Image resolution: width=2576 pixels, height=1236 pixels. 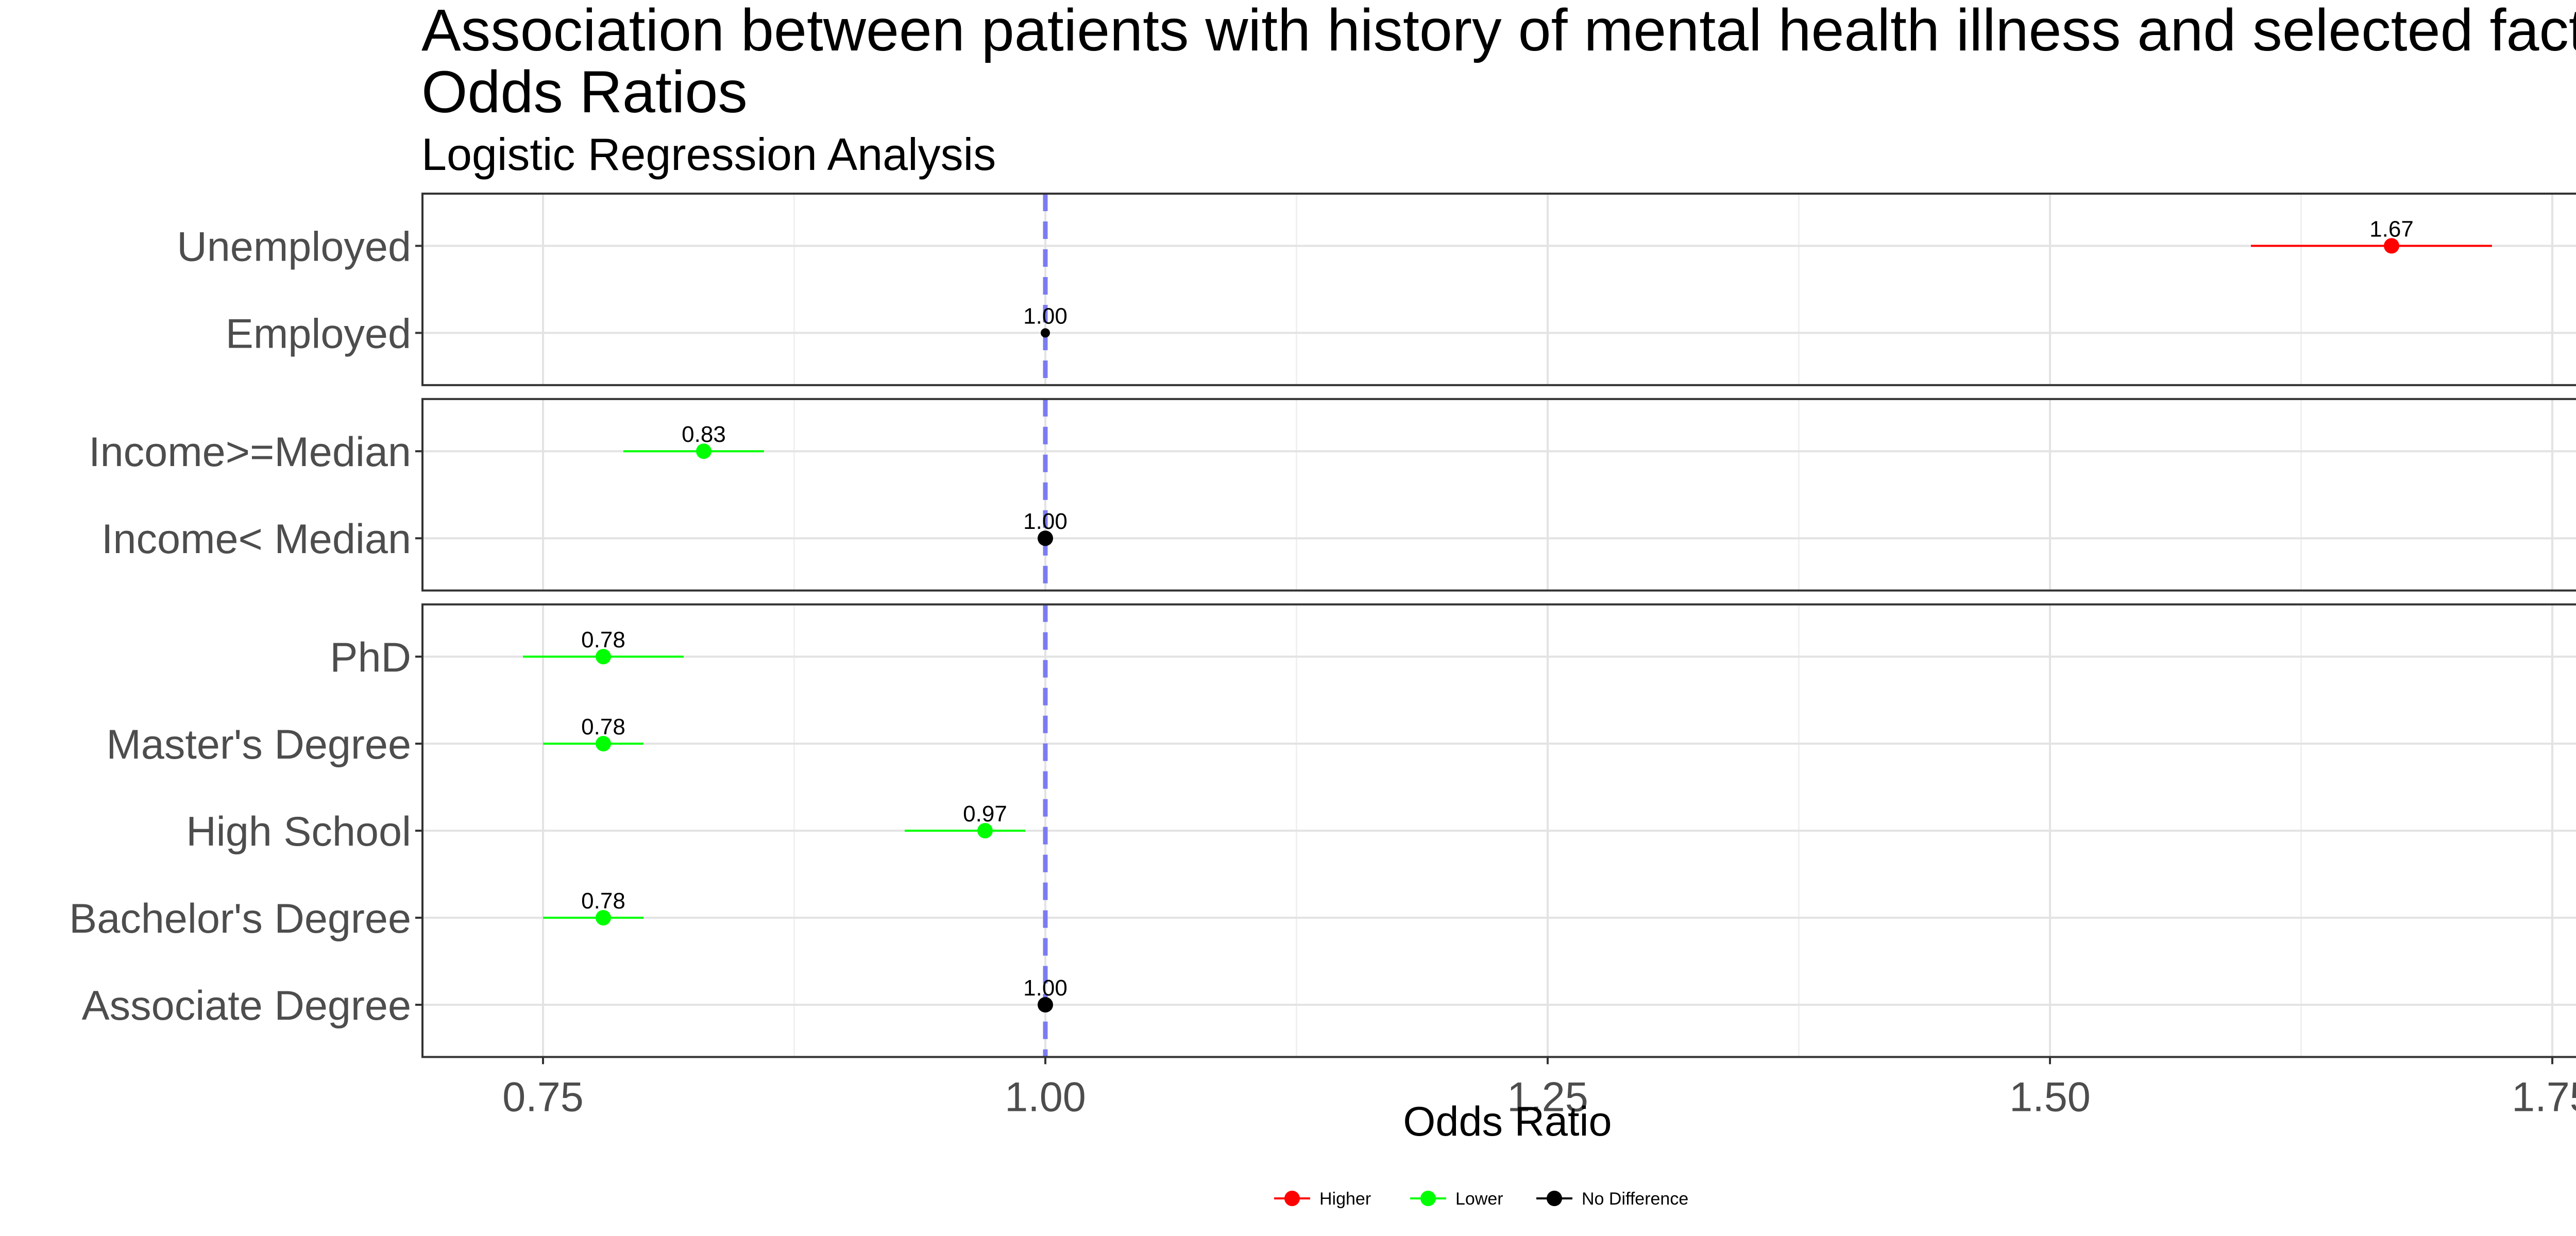 I want to click on value-label-2-0: 0.78, so click(x=603, y=640).